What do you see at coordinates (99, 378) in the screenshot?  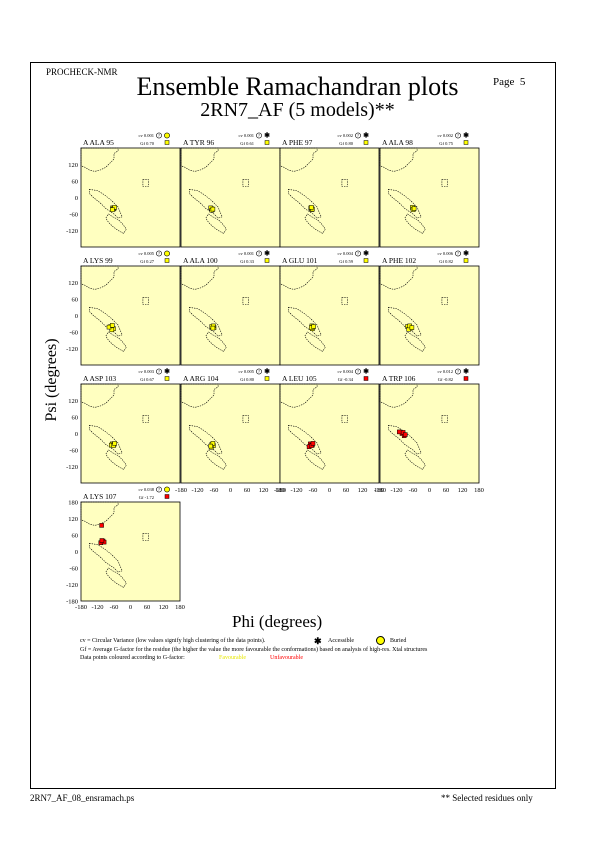 I see `panel-residue-label: A ASP 103` at bounding box center [99, 378].